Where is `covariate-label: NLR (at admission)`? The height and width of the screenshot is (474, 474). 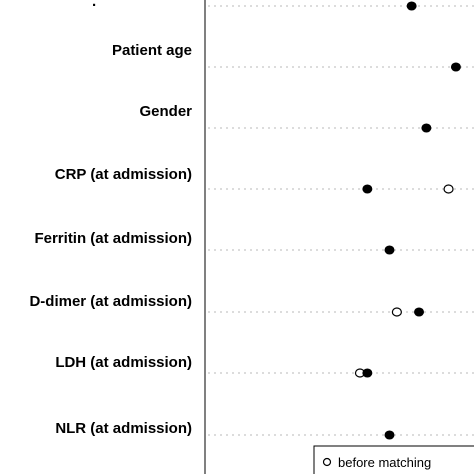 covariate-label: NLR (at admission) is located at coordinates (123, 428).